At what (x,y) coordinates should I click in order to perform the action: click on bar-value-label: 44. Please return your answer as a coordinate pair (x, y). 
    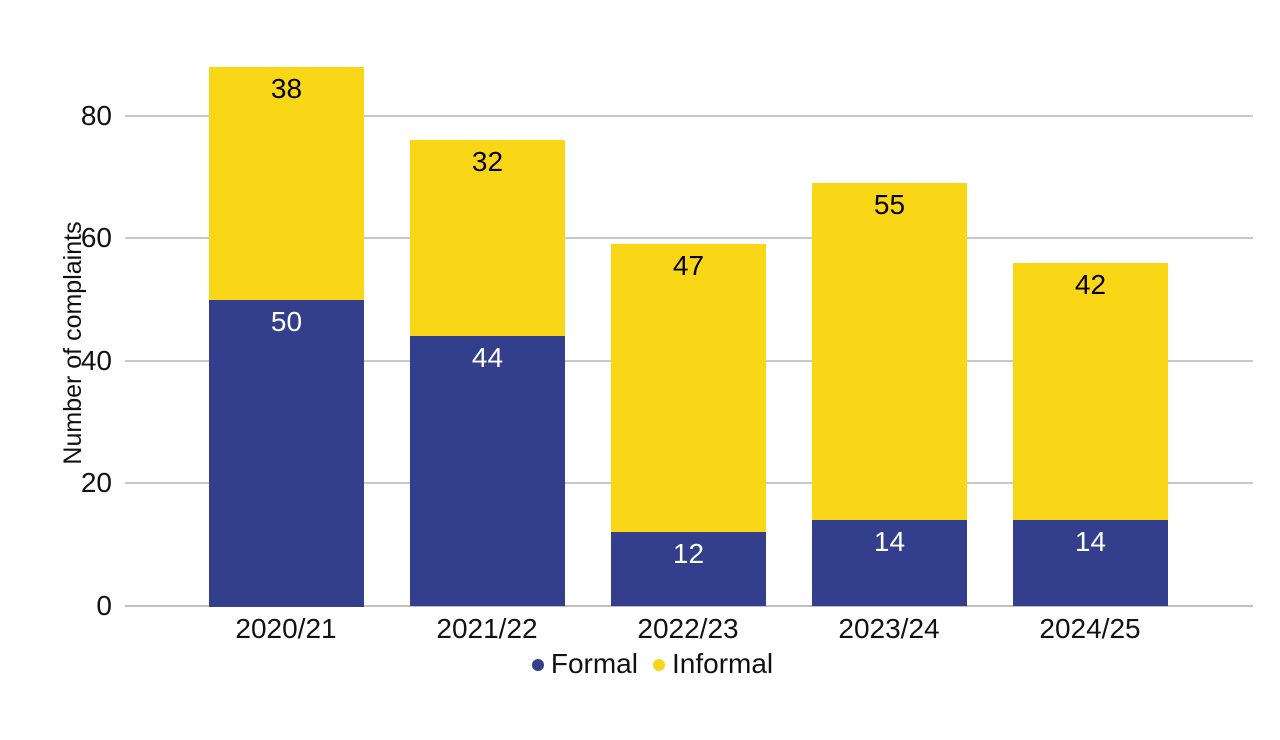
    Looking at the image, I should click on (487, 357).